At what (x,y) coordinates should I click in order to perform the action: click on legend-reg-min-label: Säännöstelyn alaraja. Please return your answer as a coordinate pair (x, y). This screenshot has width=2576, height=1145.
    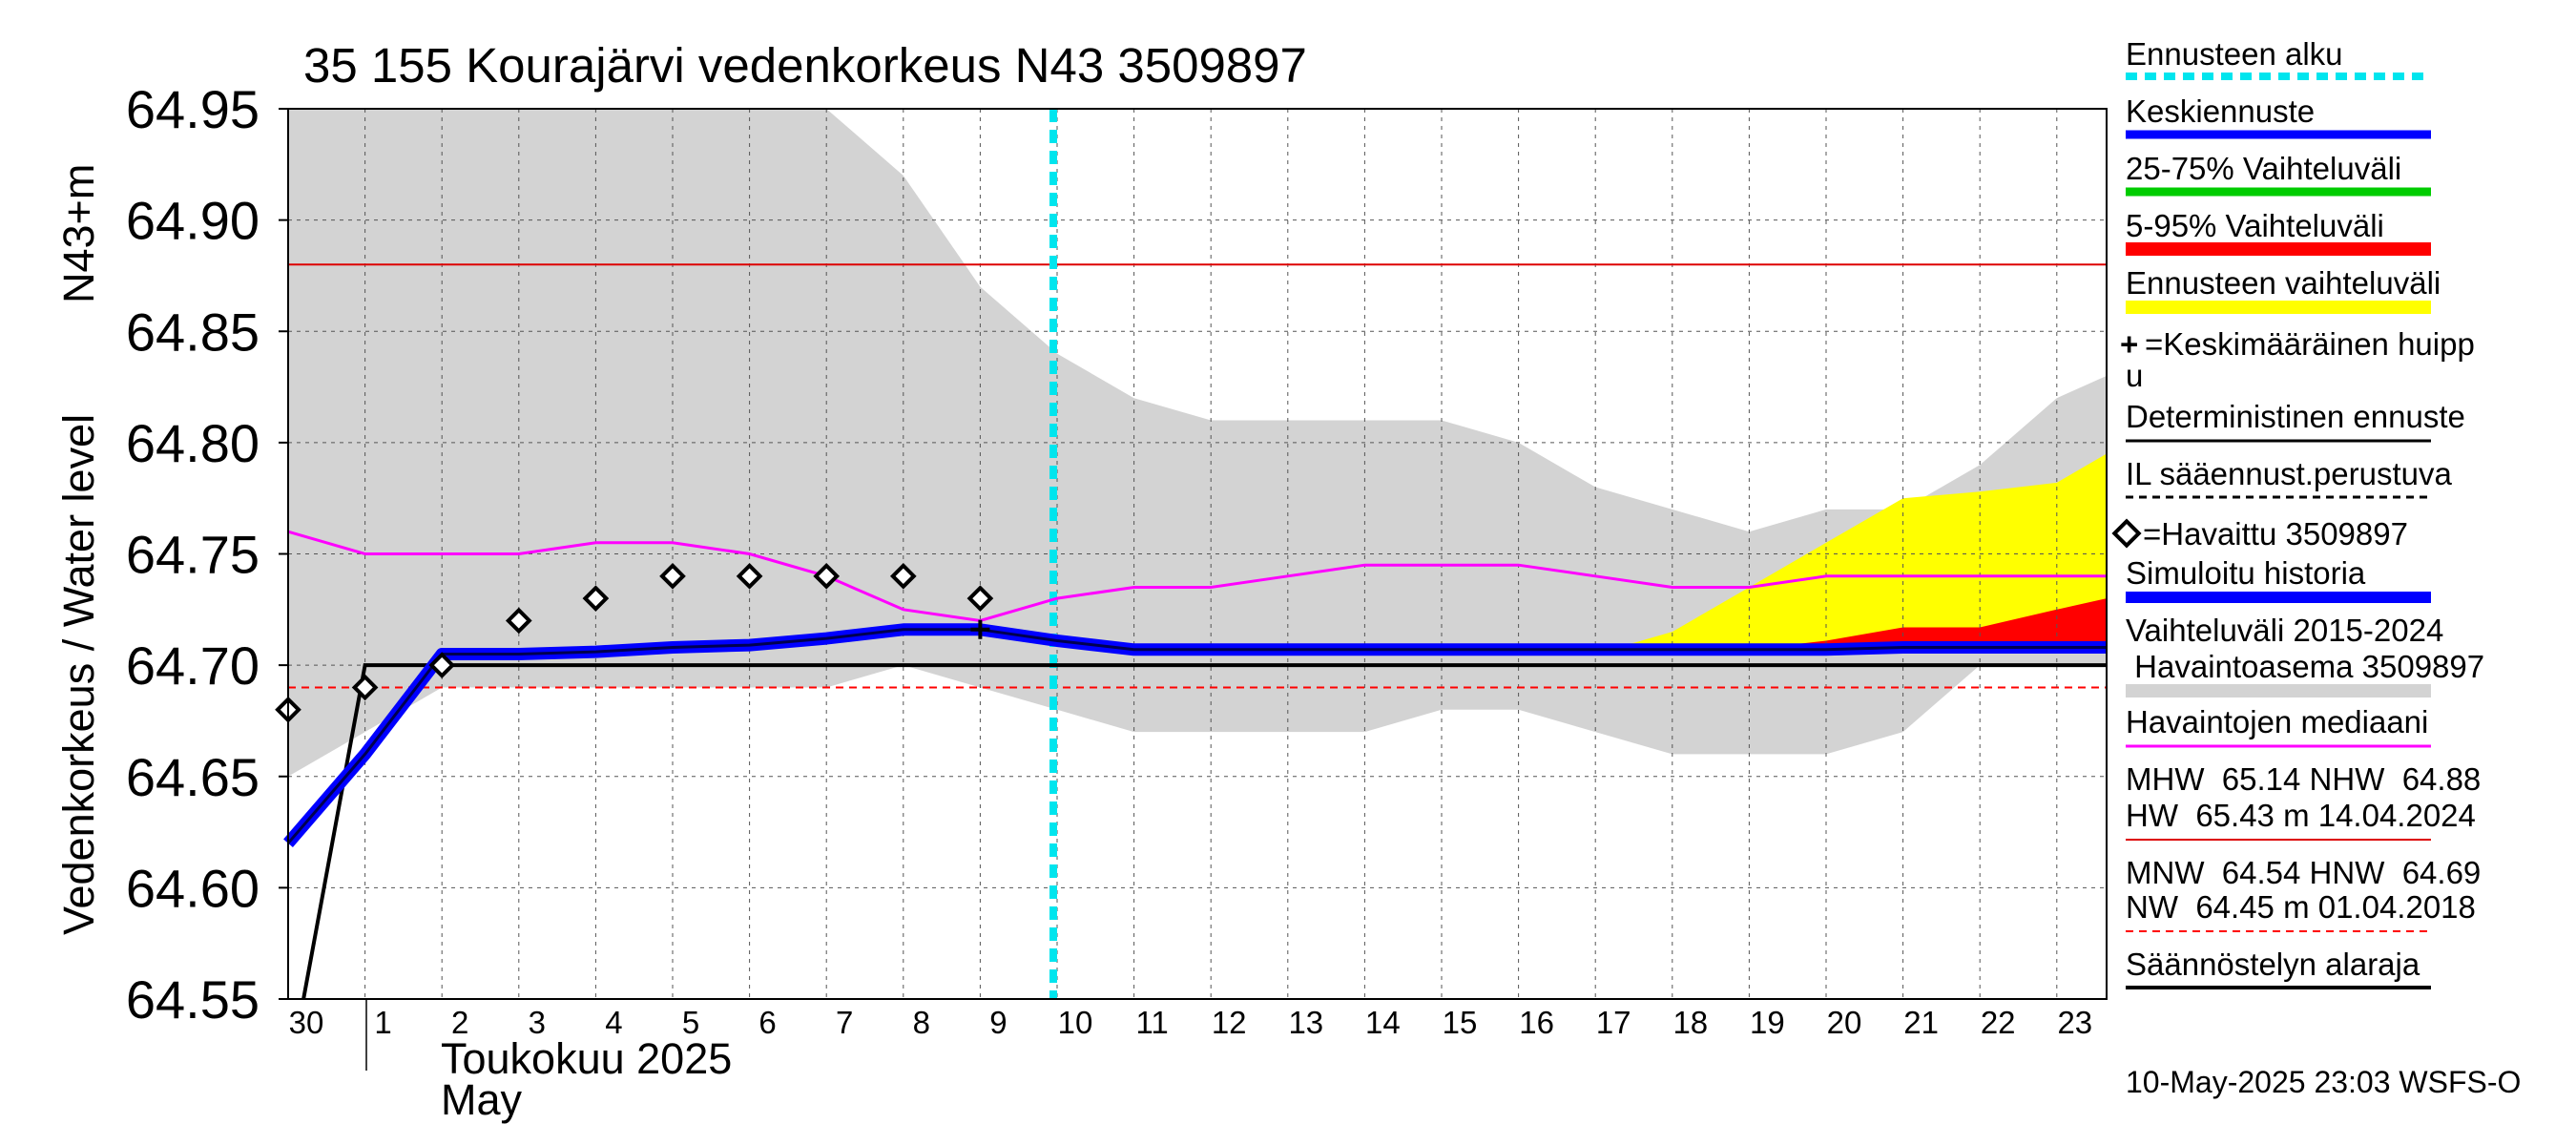
    Looking at the image, I should click on (2273, 964).